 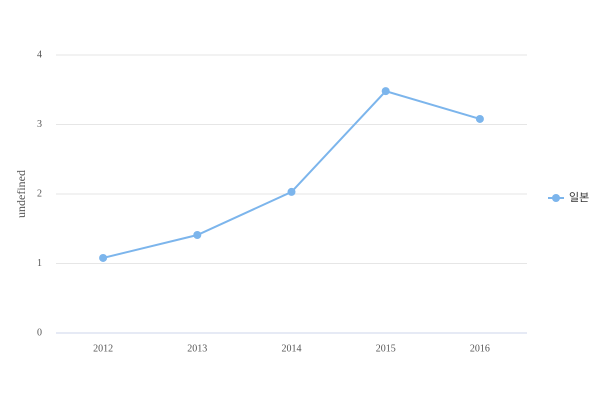 What do you see at coordinates (579, 197) in the screenshot?
I see `legend-label: 일본` at bounding box center [579, 197].